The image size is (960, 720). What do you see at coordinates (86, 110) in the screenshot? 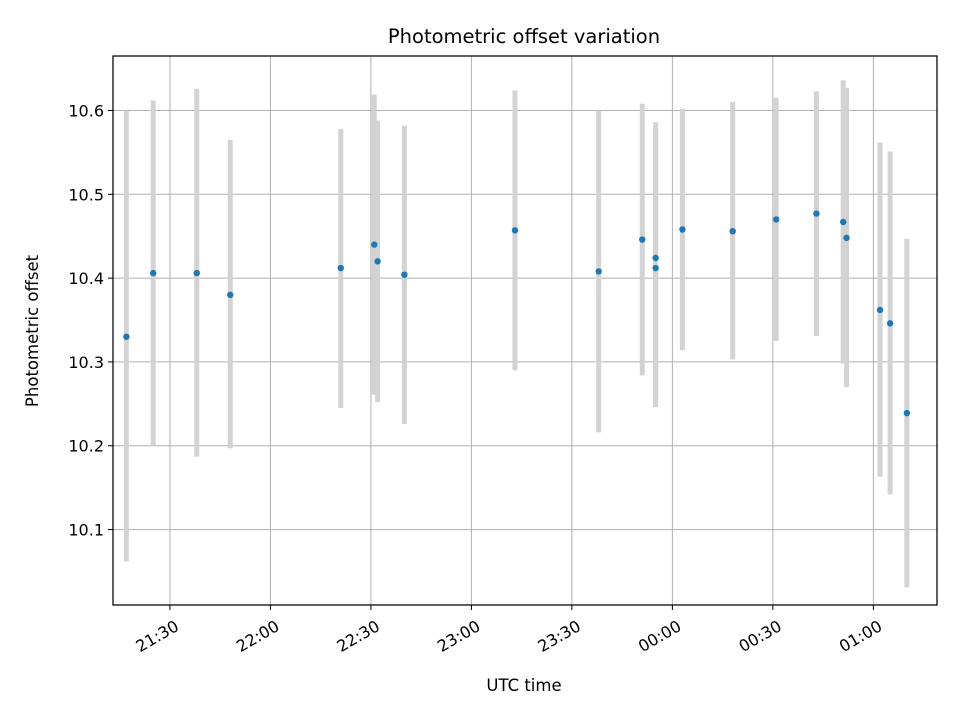
I see `y-tick-label: 10.6` at bounding box center [86, 110].